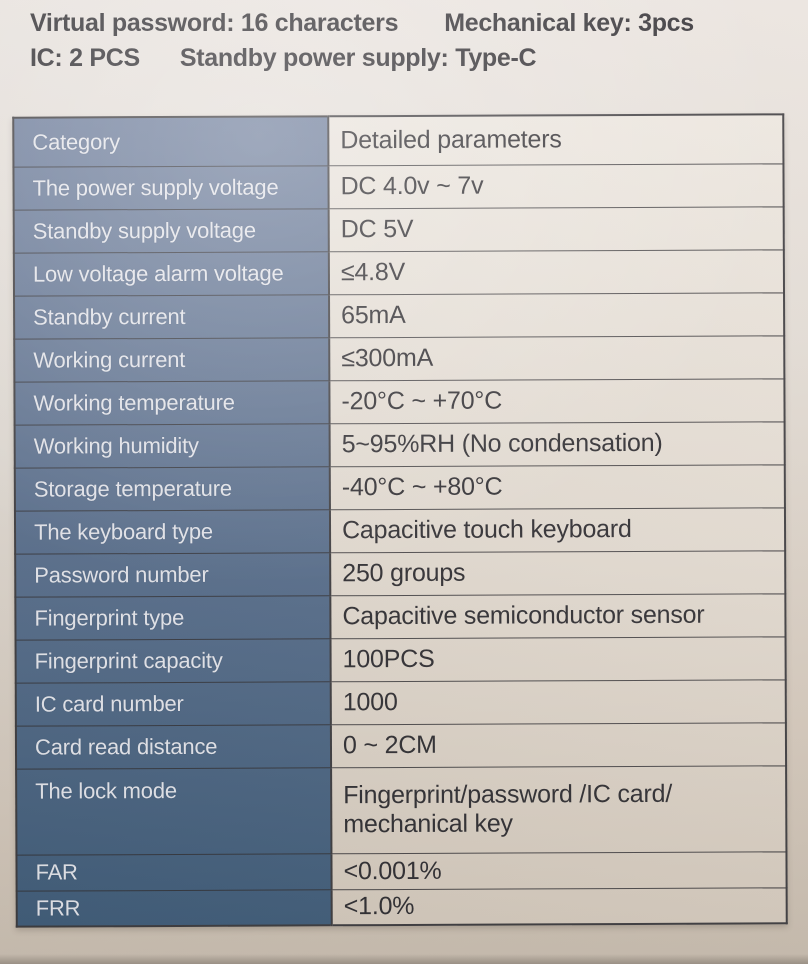  I want to click on table-row: Card read distance 0 ~ 2CM, so click(401, 745).